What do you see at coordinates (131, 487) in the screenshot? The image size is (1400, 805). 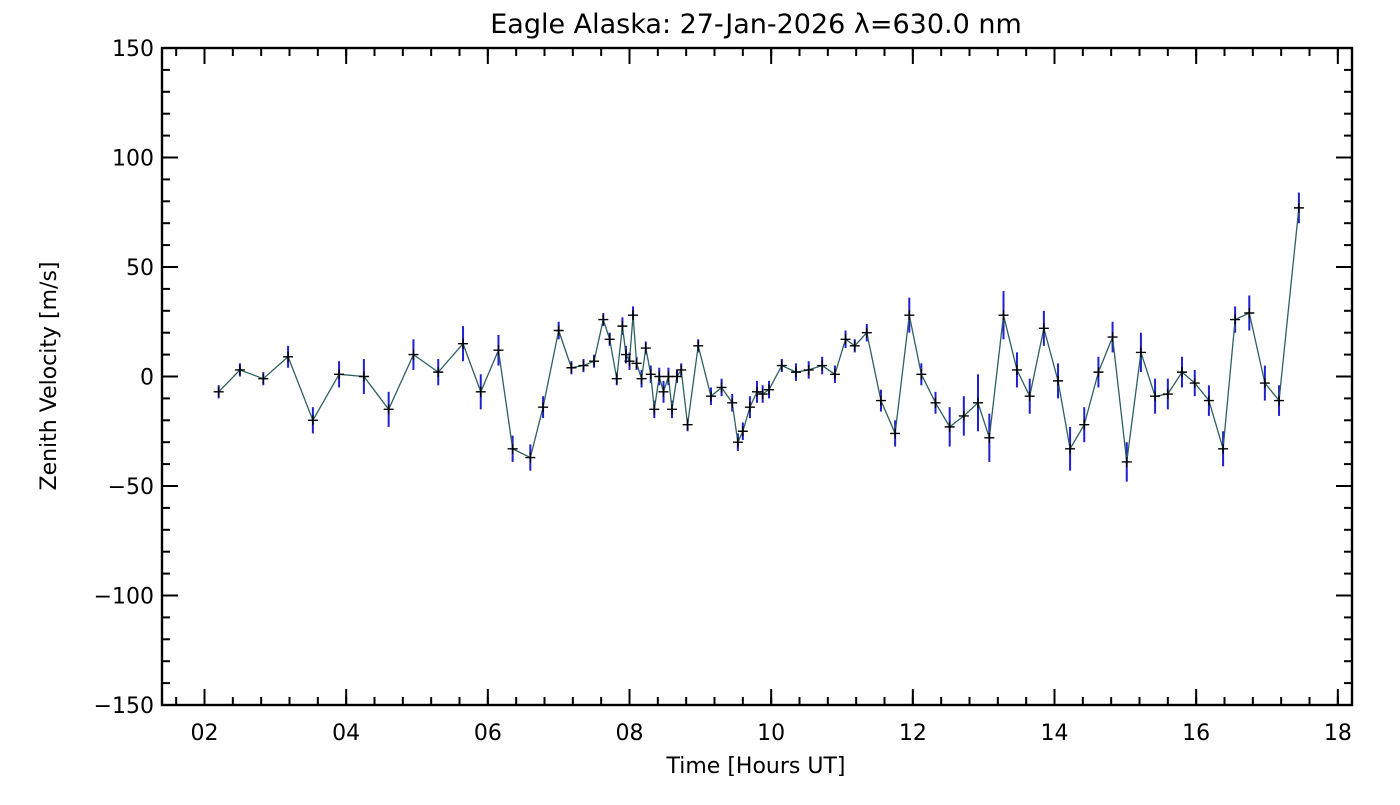 I see `y-tick-label: −50` at bounding box center [131, 487].